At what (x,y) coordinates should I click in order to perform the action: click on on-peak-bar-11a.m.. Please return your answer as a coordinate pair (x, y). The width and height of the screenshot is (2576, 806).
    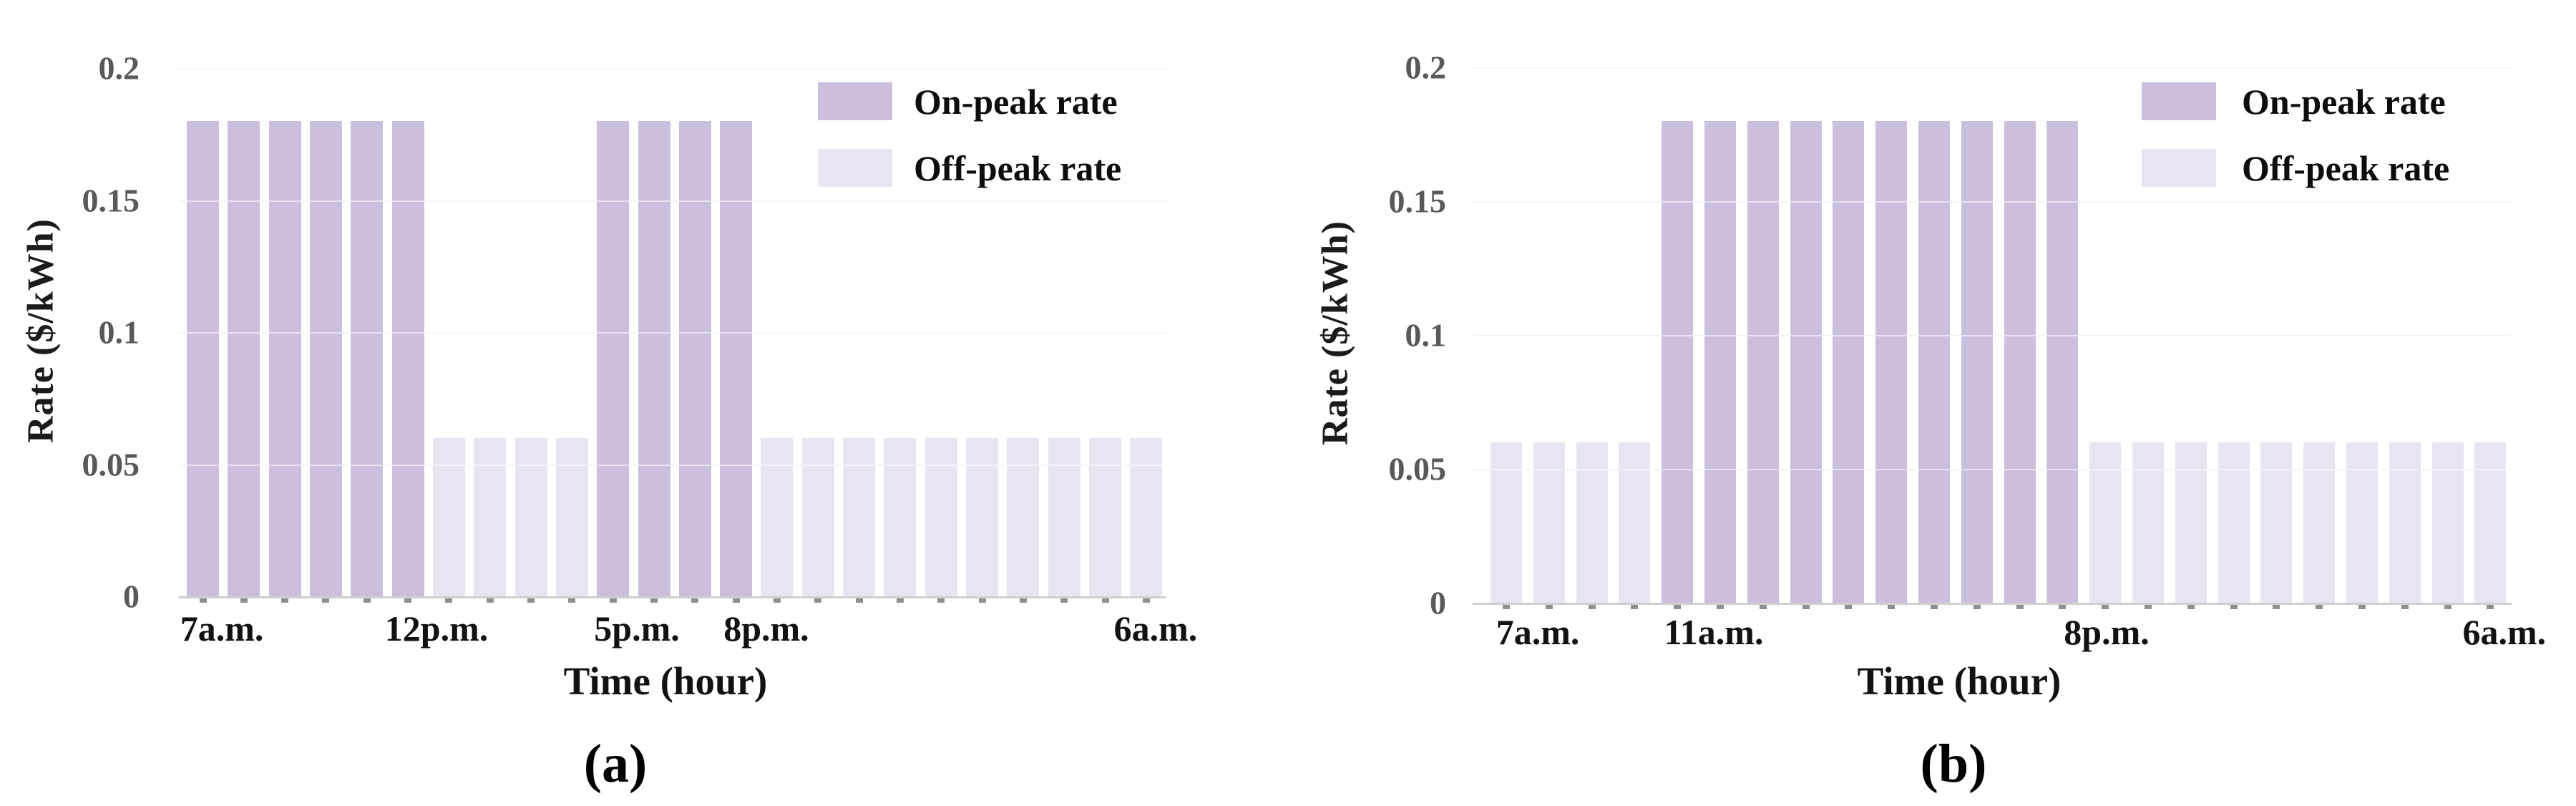
    Looking at the image, I should click on (367, 358).